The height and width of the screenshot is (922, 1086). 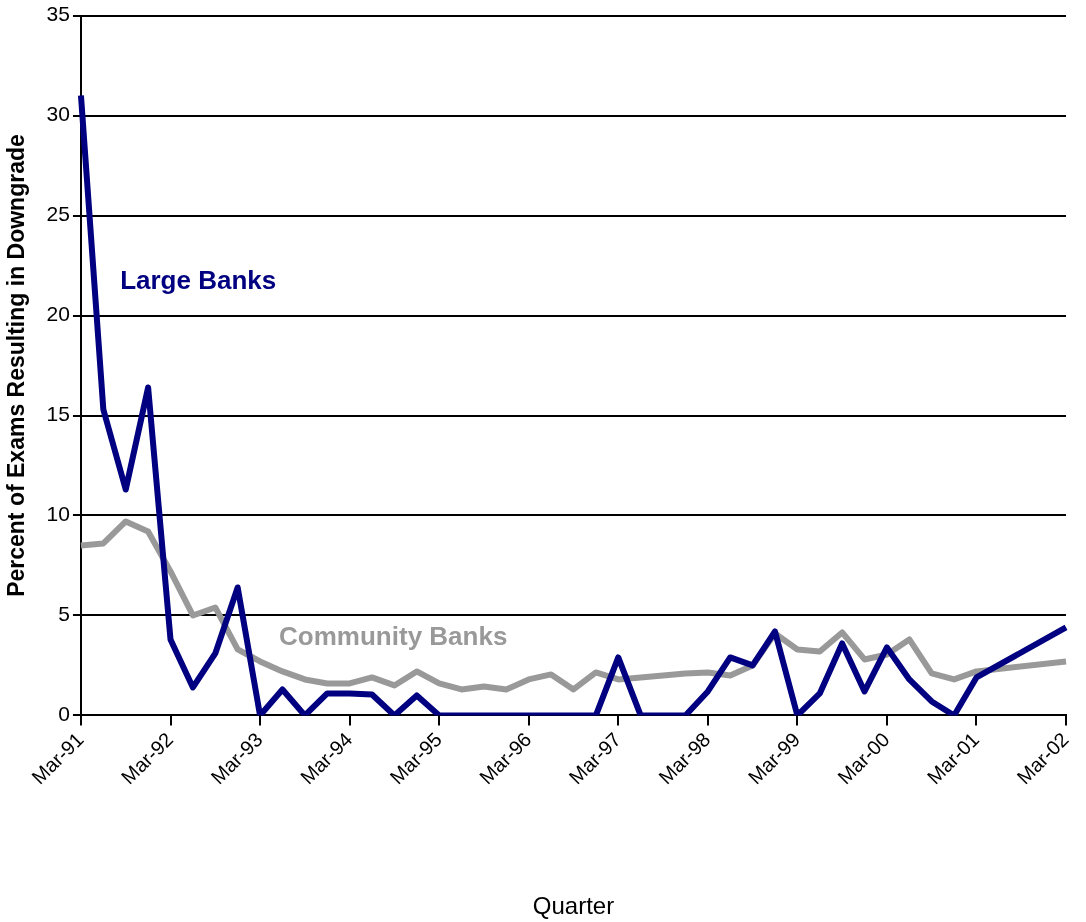 What do you see at coordinates (393, 635) in the screenshot?
I see `series-label: Community Banks` at bounding box center [393, 635].